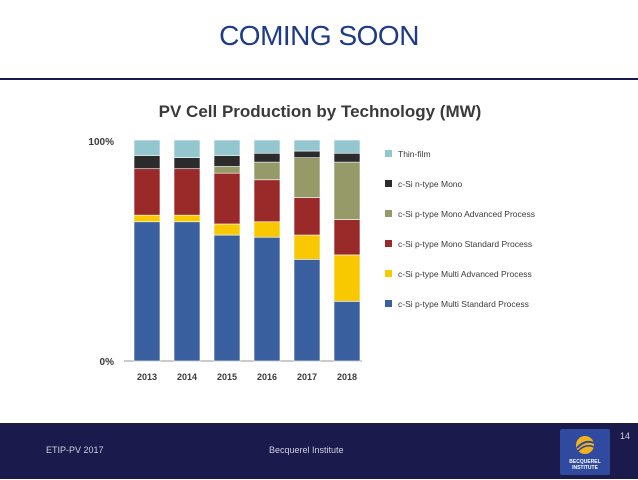  What do you see at coordinates (430, 184) in the screenshot?
I see `legend-label-1: c-Si n-type Mono` at bounding box center [430, 184].